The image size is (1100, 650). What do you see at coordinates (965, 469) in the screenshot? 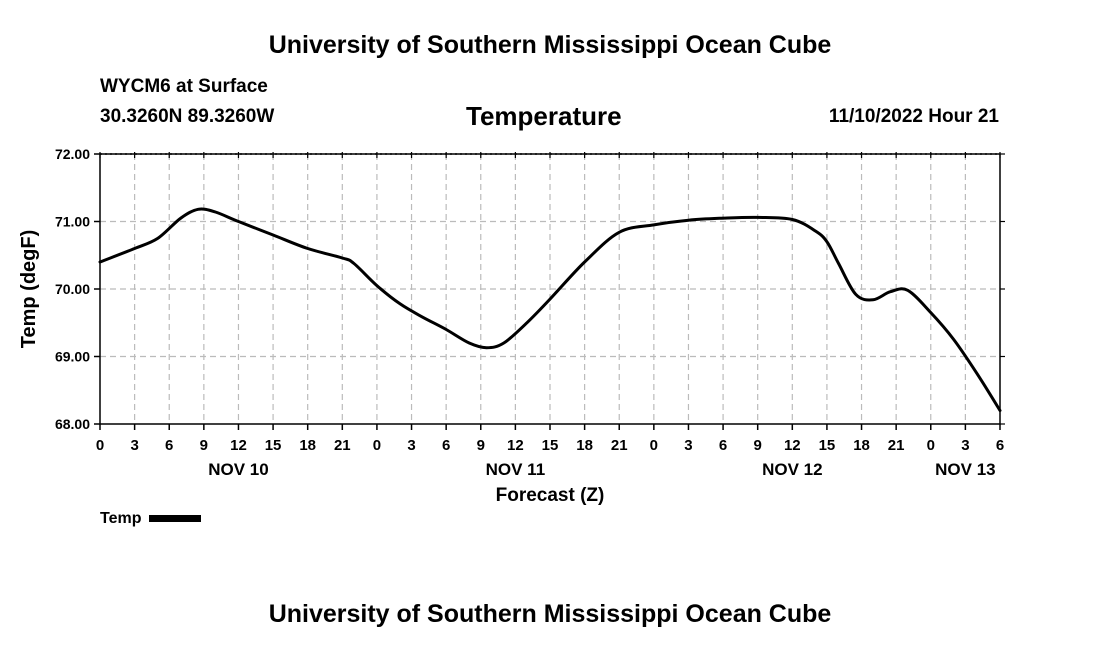
I see `day-label: NOV 13` at bounding box center [965, 469].